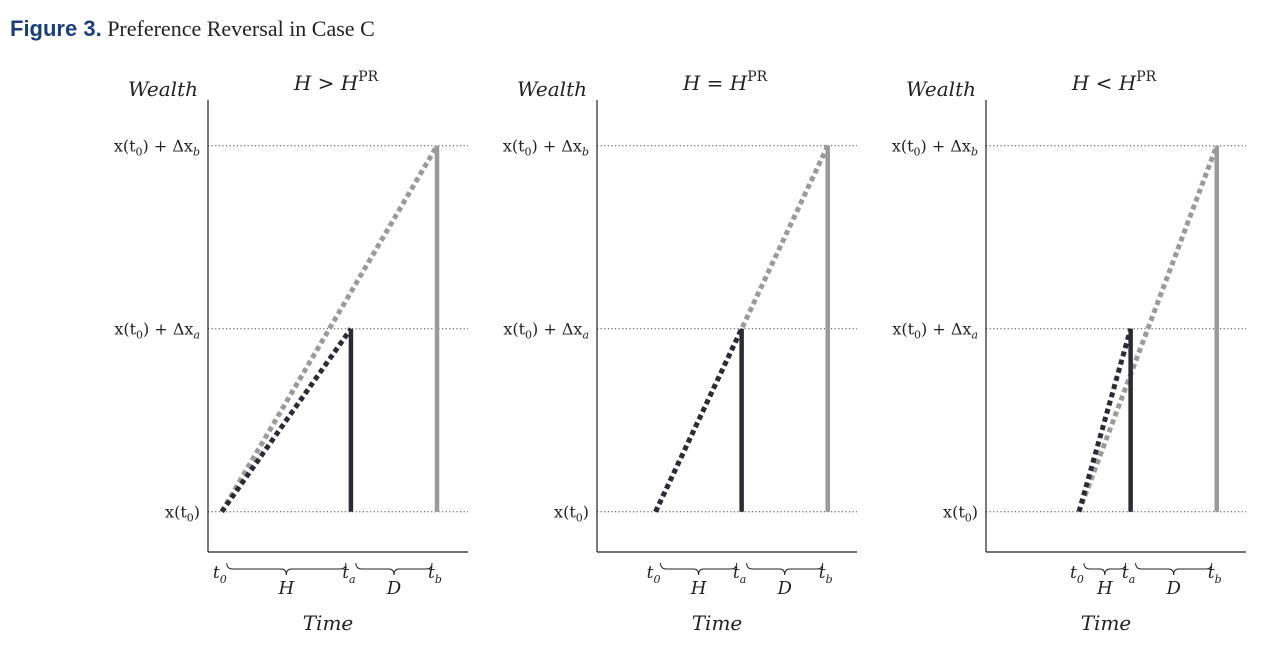 The image size is (1280, 652). I want to click on figure-number: Figure 3., so click(56, 28).